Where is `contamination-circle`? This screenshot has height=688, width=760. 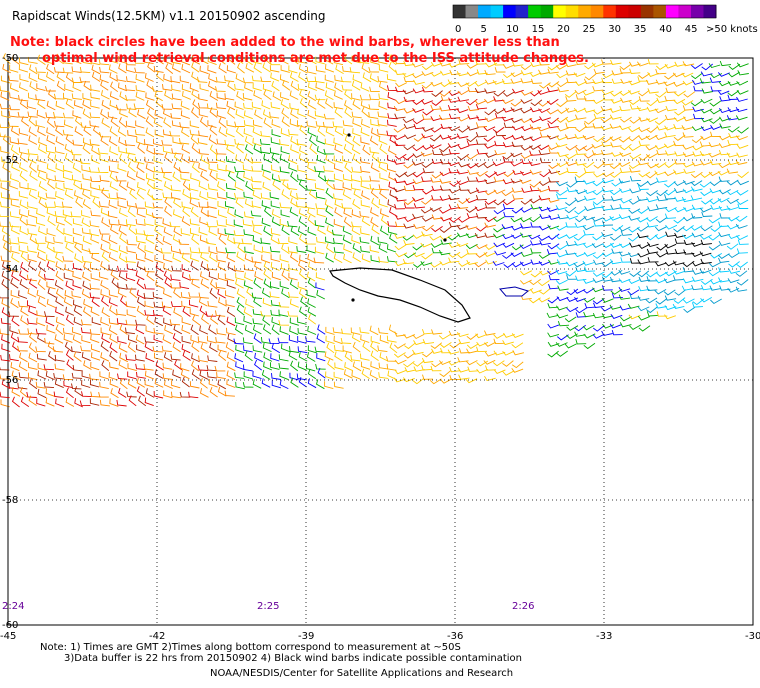
contamination-circle is located at coordinates (353, 300).